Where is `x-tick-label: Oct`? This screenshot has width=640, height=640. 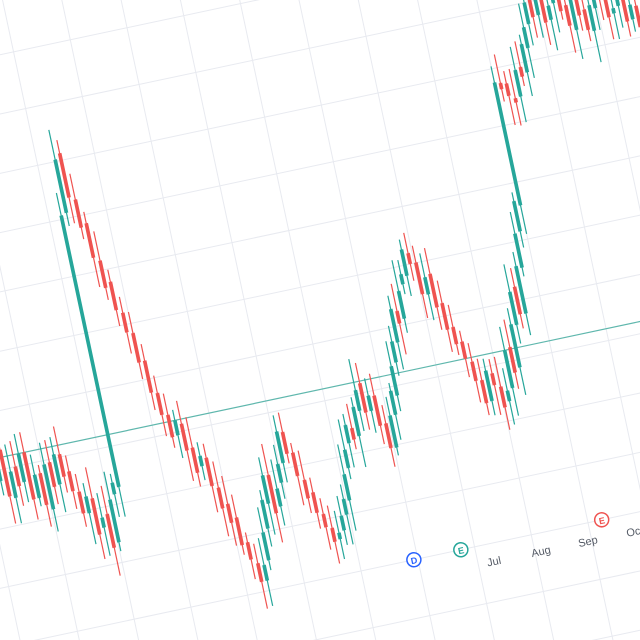 x-tick-label: Oct is located at coordinates (632, 531).